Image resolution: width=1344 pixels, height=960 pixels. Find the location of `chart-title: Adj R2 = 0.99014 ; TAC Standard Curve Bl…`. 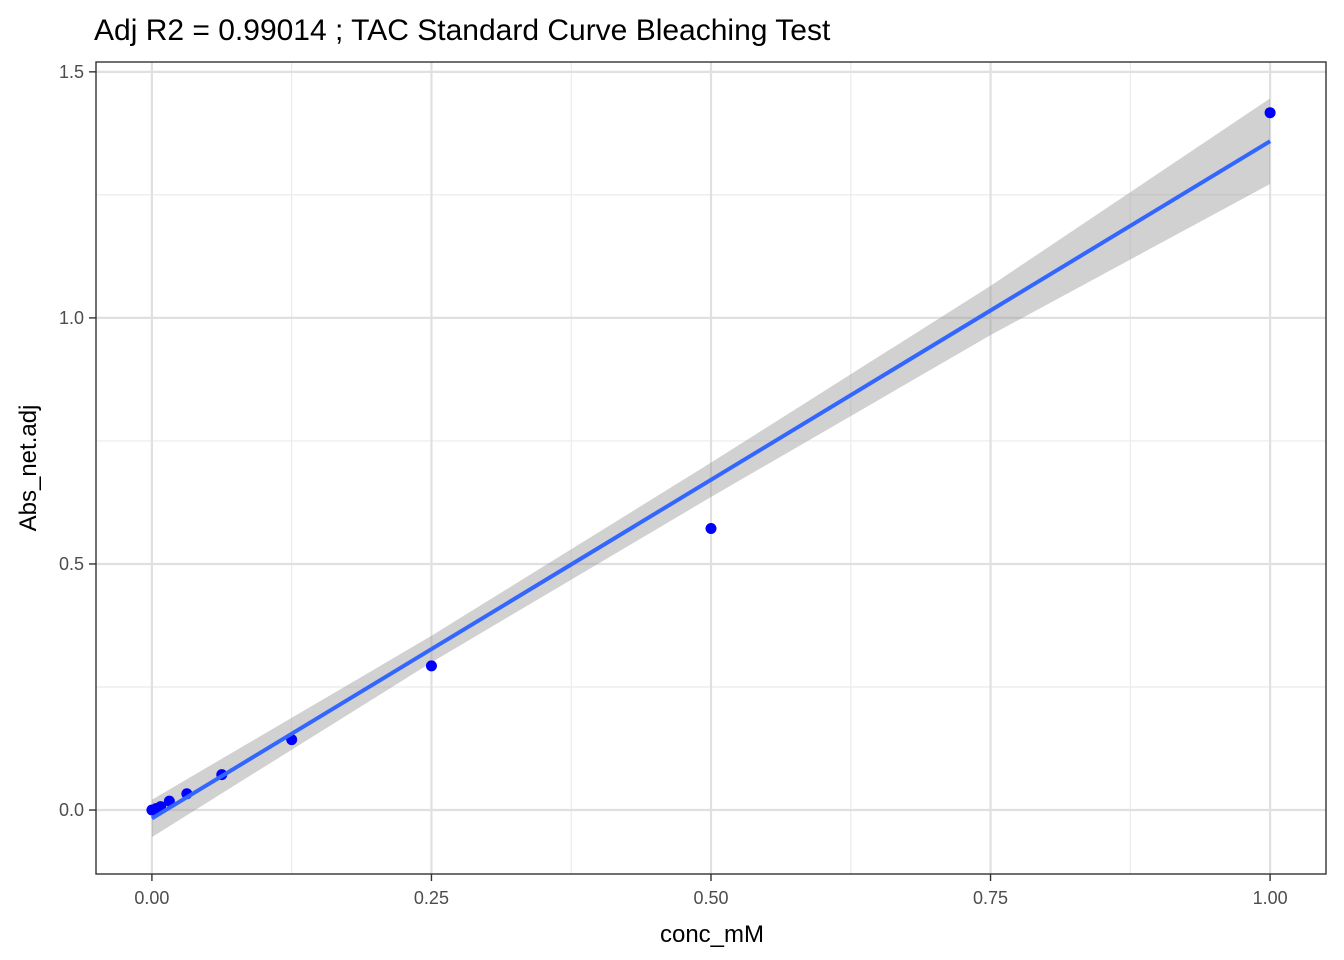

chart-title: Adj R2 = 0.99014 ; TAC Standard Curve Bl… is located at coordinates (462, 30).